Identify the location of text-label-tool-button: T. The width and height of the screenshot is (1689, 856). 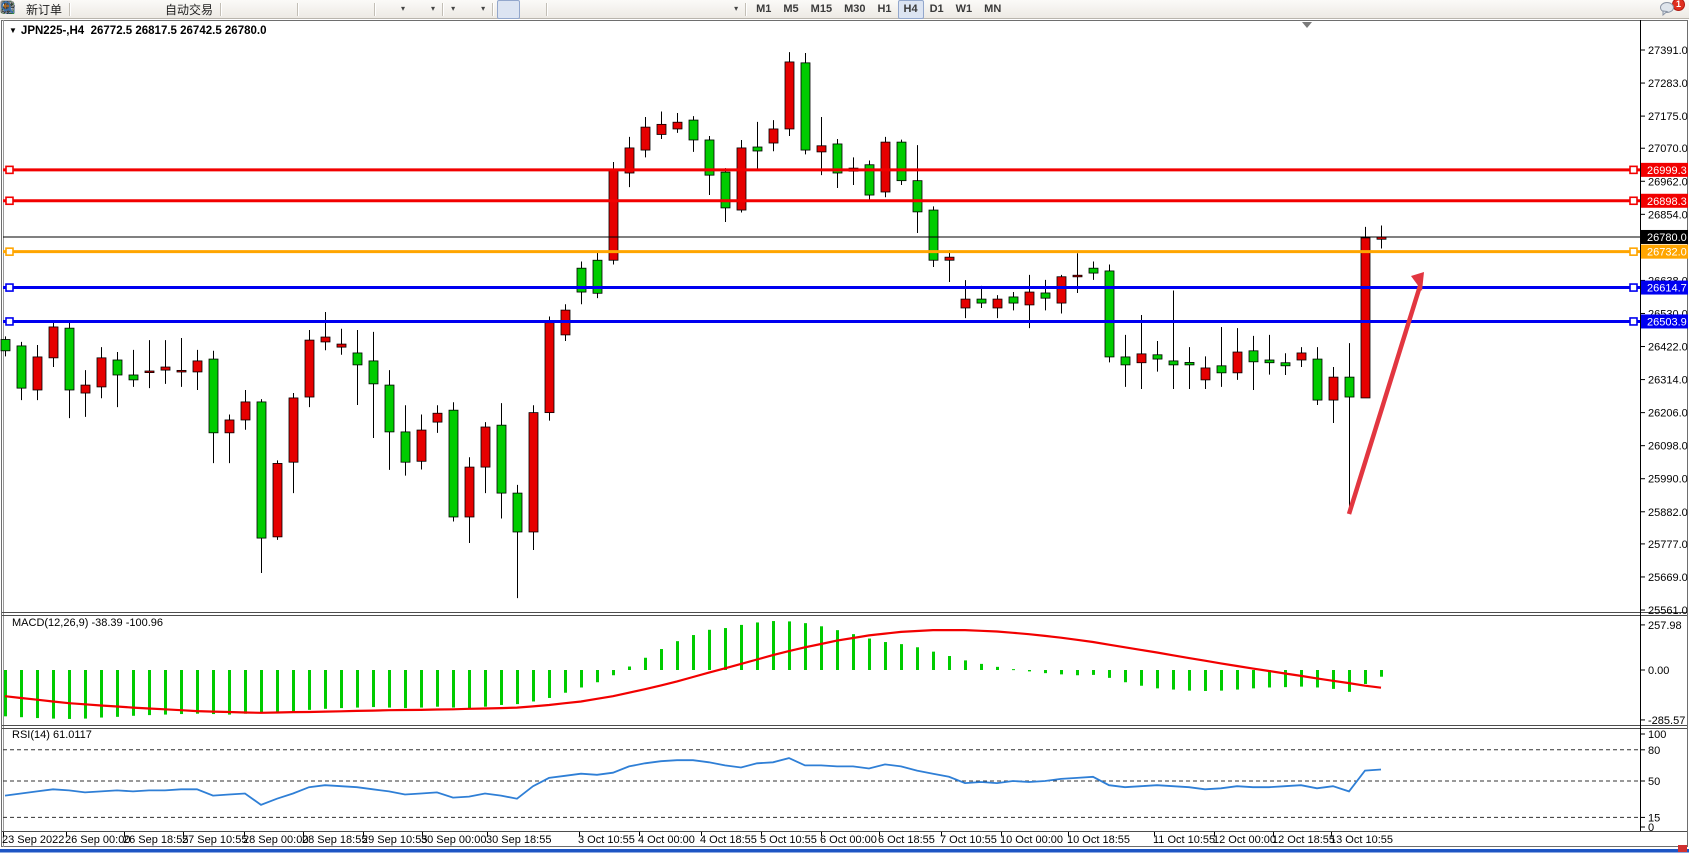
(356, 9).